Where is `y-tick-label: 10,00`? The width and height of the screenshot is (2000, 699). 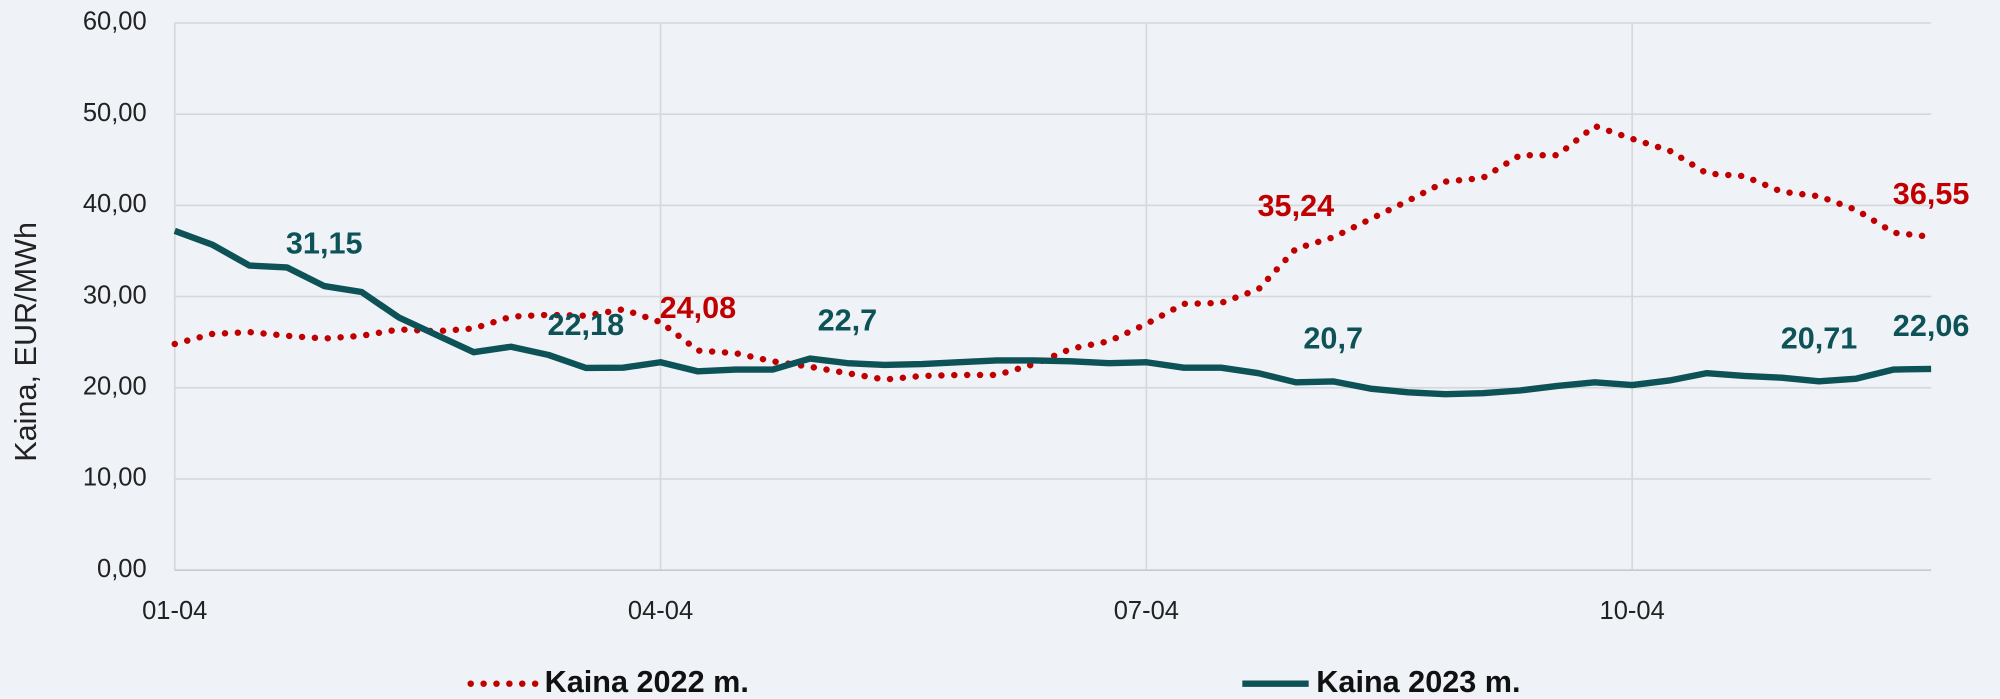 y-tick-label: 10,00 is located at coordinates (115, 478).